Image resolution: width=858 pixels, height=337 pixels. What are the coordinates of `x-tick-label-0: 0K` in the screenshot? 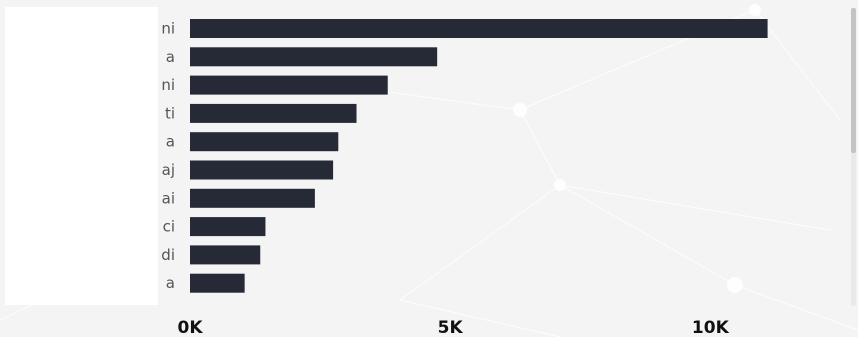 It's located at (190, 327).